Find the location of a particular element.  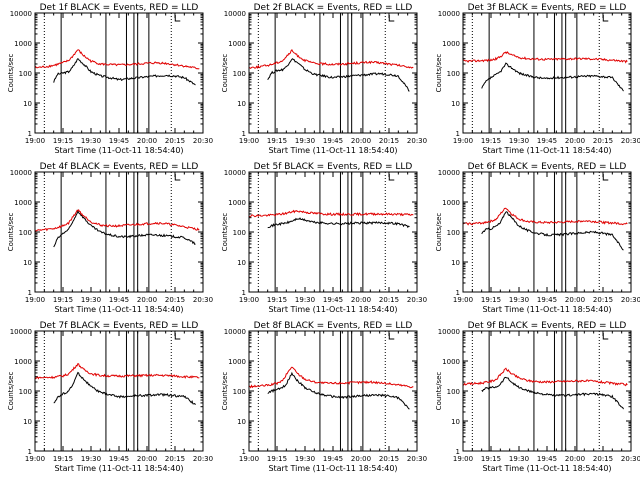

panel-title: Det 4f BLACK = Events, RED = LLD is located at coordinates (119, 167).